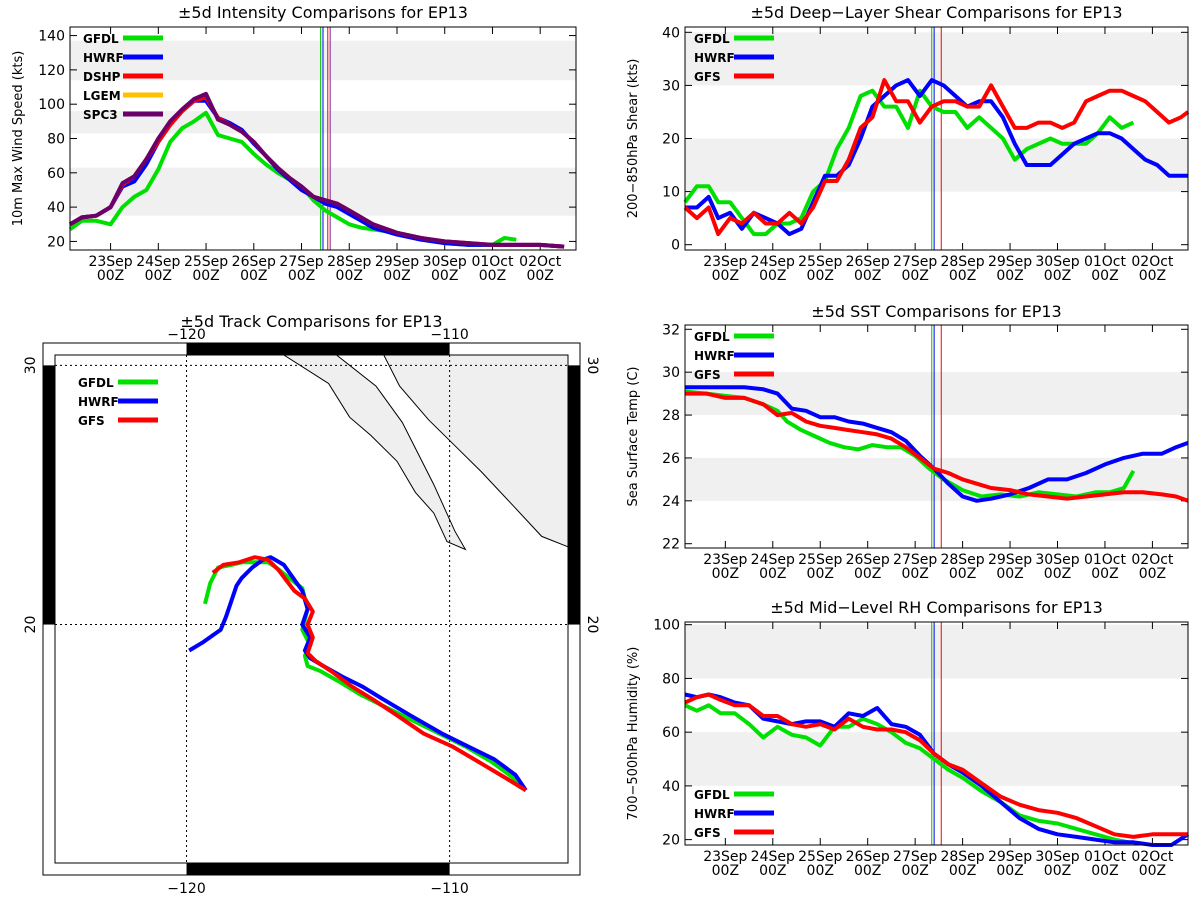  Describe the element at coordinates (1152, 871) in the screenshot. I see `rh-xtick-sublabel-9: 00Z` at that location.